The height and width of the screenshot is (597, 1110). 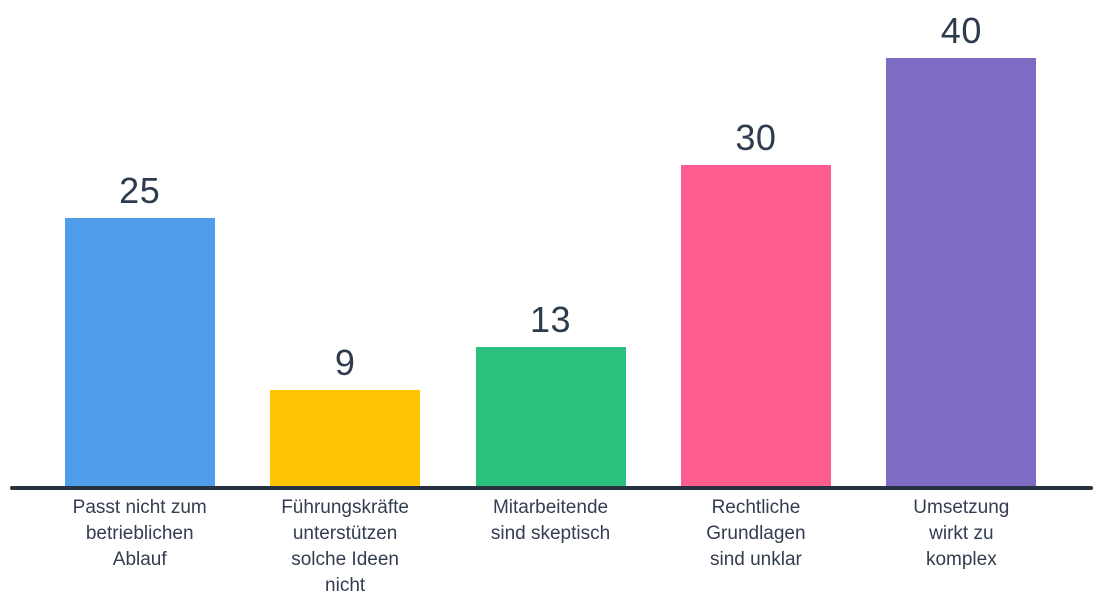 I want to click on category-label: Mitarbeitende sind skeptisch, so click(x=550, y=520).